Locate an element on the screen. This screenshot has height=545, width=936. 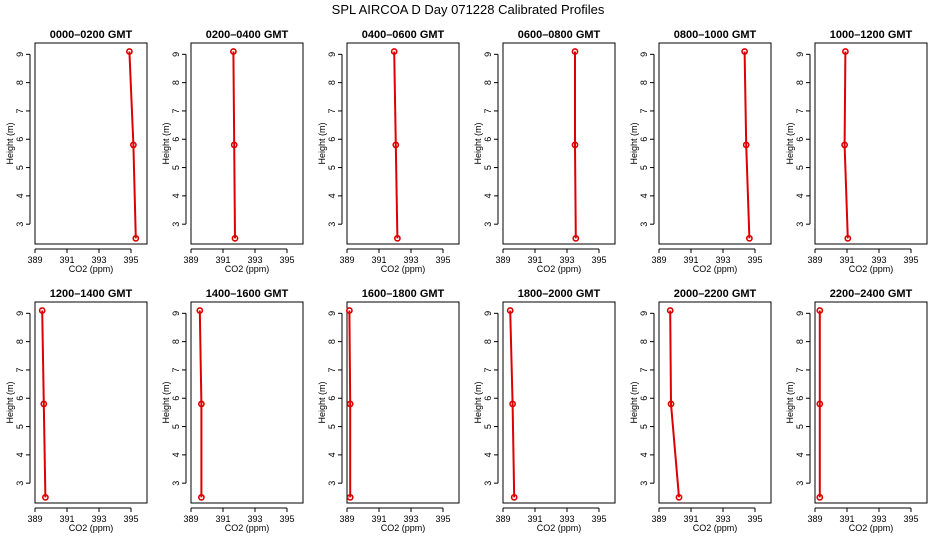
panel-title: 1400–1600 GMT is located at coordinates (247, 294).